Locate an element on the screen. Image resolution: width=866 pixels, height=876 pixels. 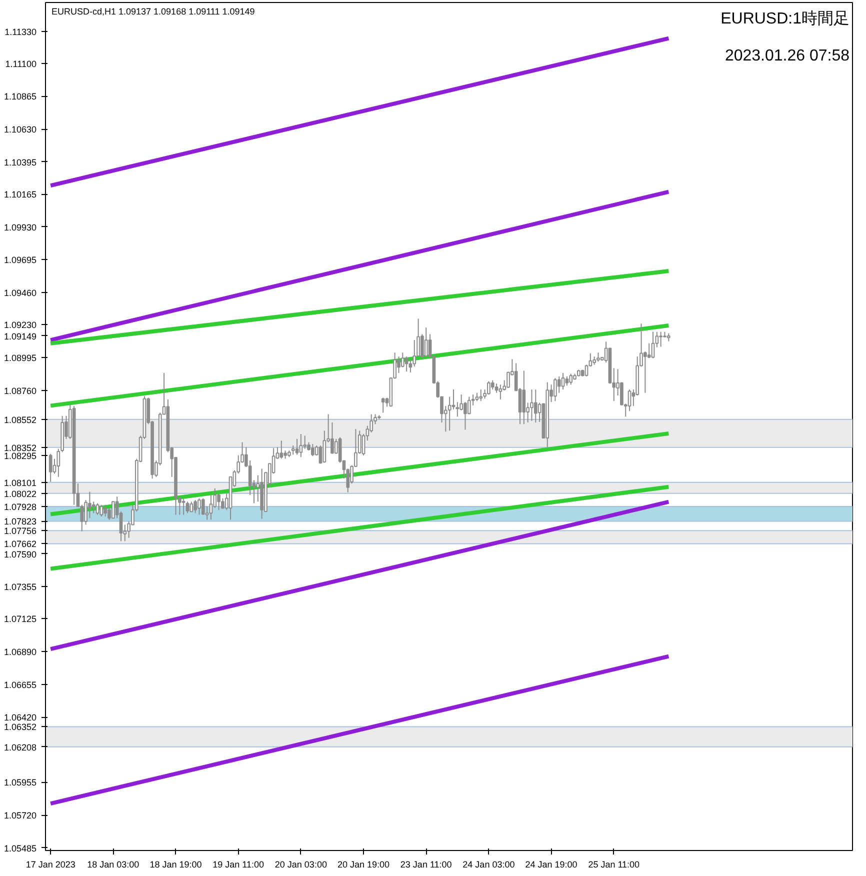
y-tick-label: 1.08995 is located at coordinates (20, 357).